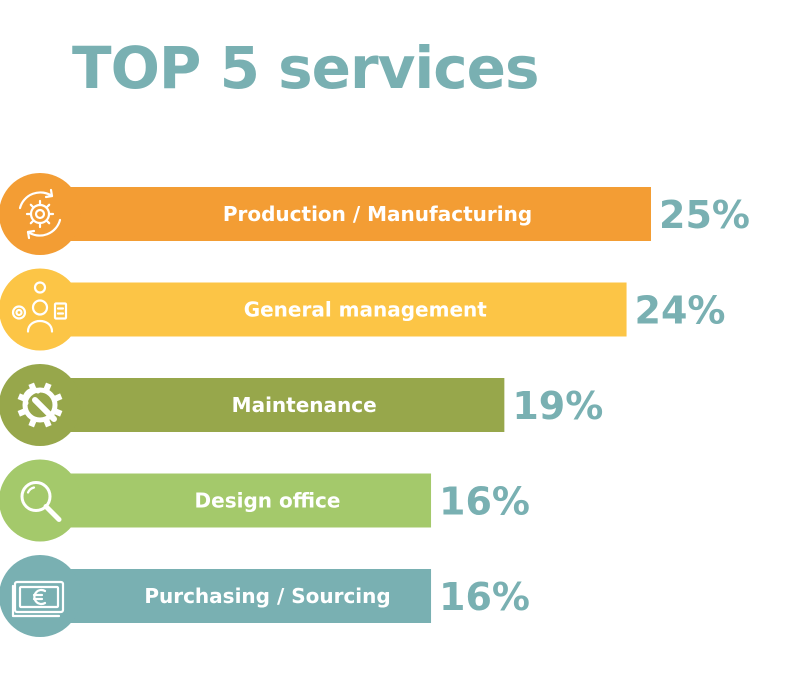 This screenshot has height=680, width=785. Describe the element at coordinates (704, 215) in the screenshot. I see `percent-label: 25%` at that location.